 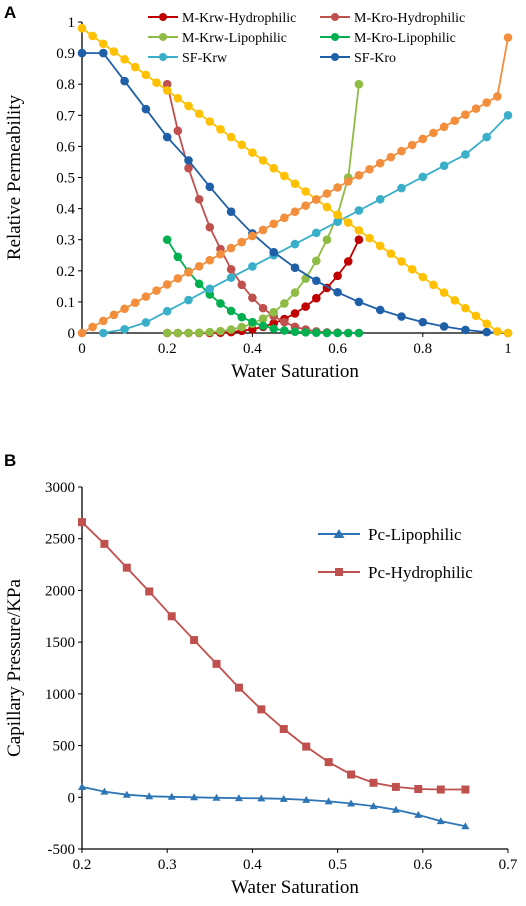 What do you see at coordinates (337, 349) in the screenshot?
I see `x-tick-label: 0.6` at bounding box center [337, 349].